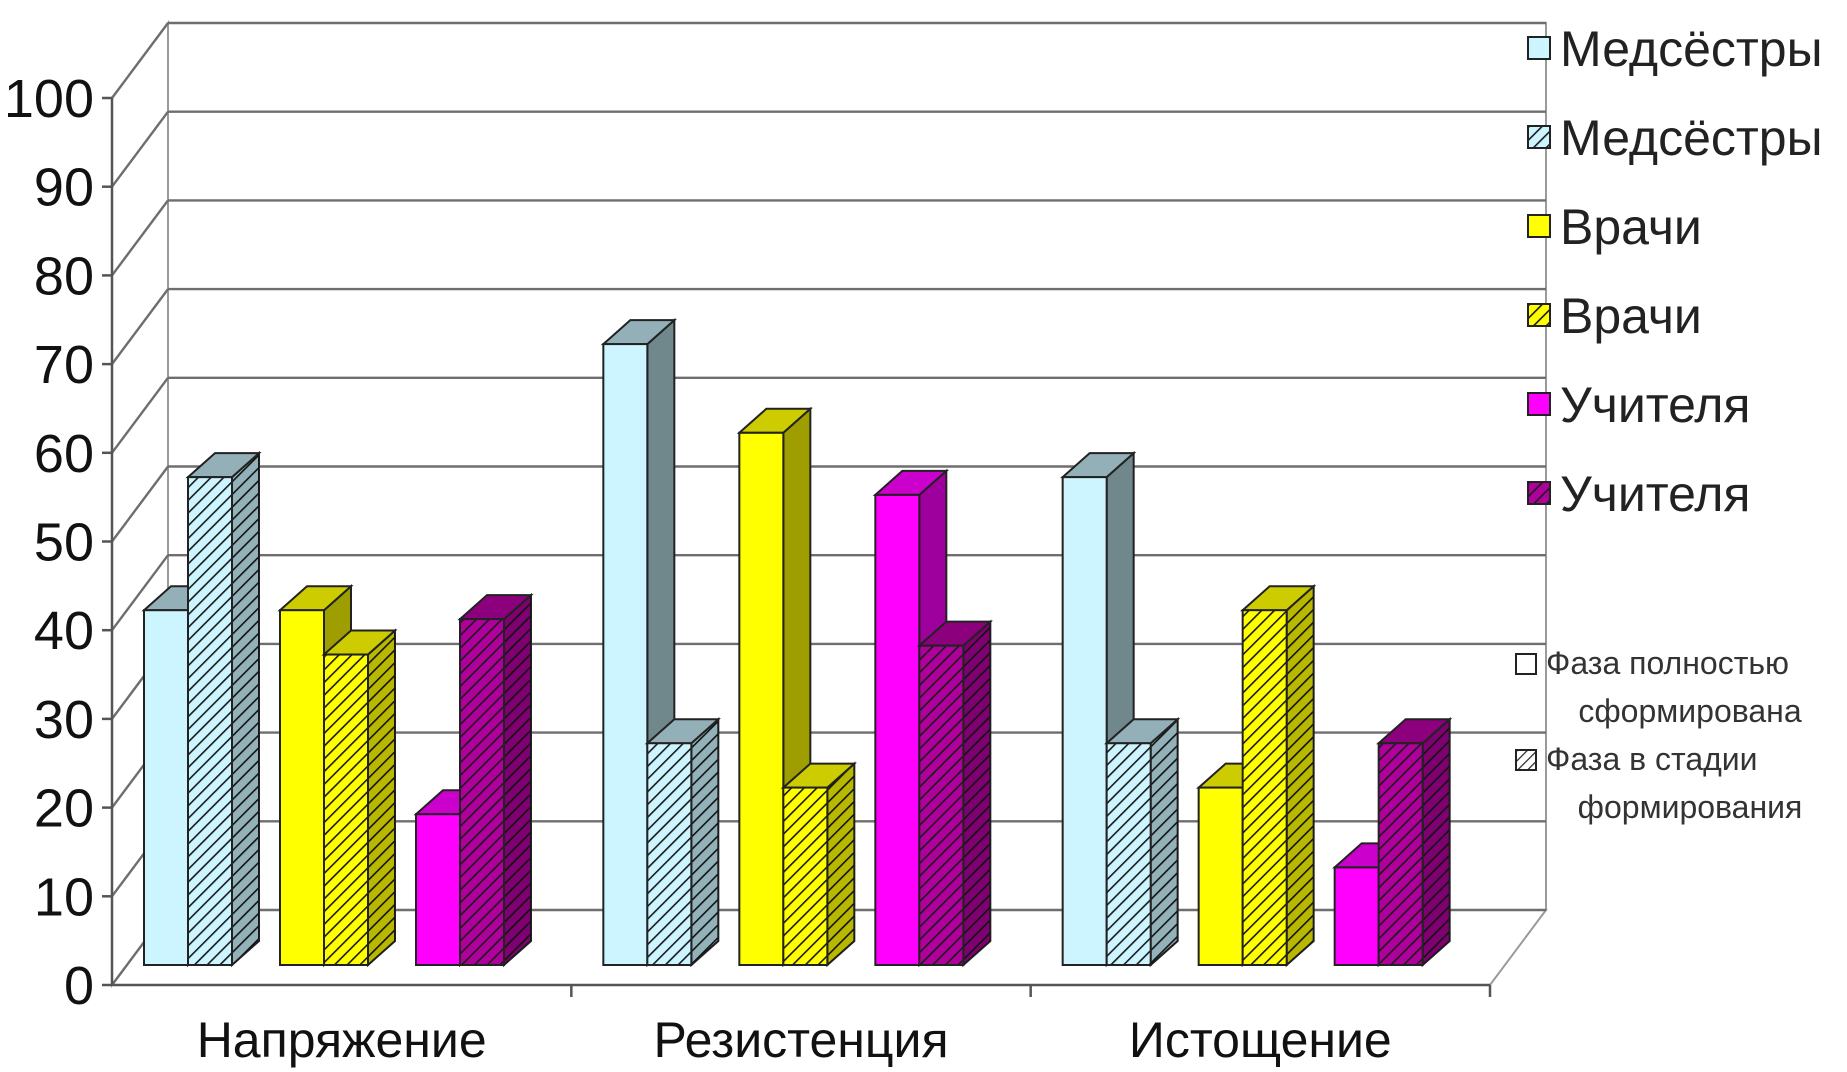 The height and width of the screenshot is (1072, 1847). What do you see at coordinates (64, 631) in the screenshot?
I see `y-tick-label: 40` at bounding box center [64, 631].